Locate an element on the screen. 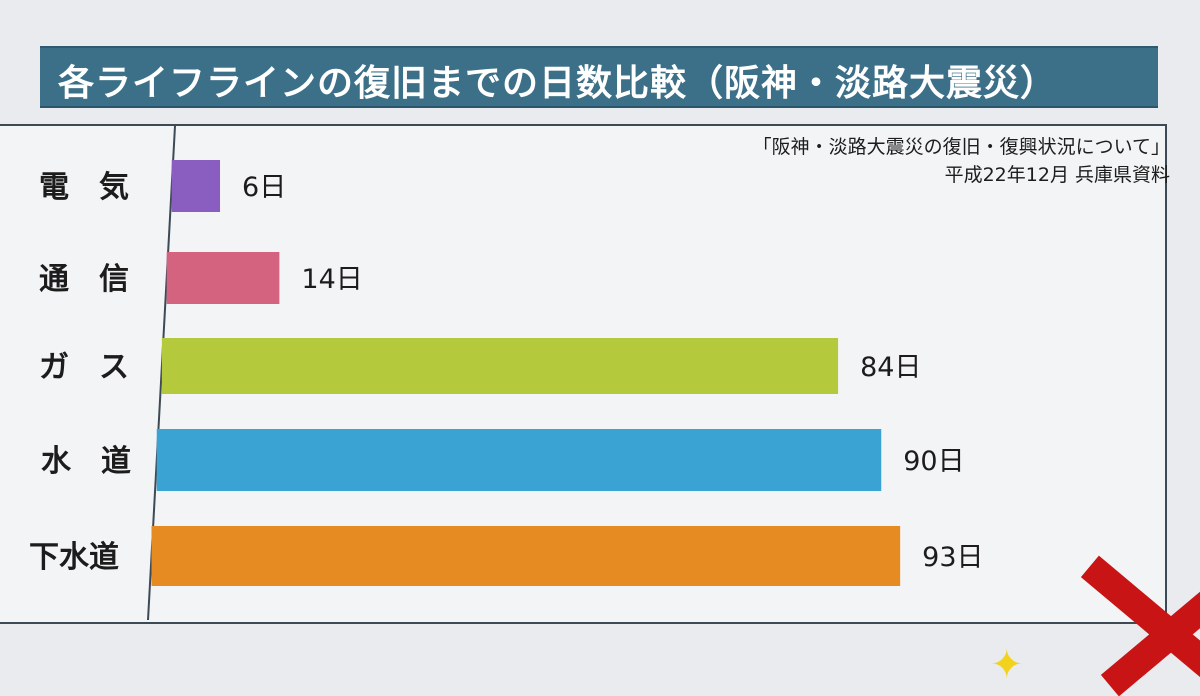  source-date: 平成22年12月 兵庫県資料 is located at coordinates (1057, 175).